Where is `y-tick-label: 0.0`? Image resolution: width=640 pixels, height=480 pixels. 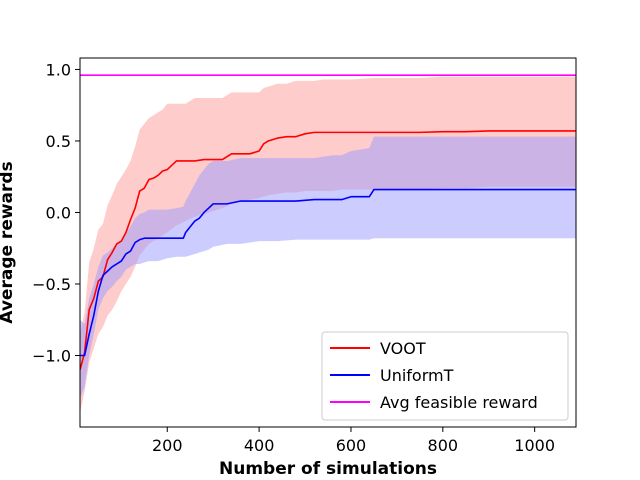
y-tick-label: 0.0 is located at coordinates (58, 212).